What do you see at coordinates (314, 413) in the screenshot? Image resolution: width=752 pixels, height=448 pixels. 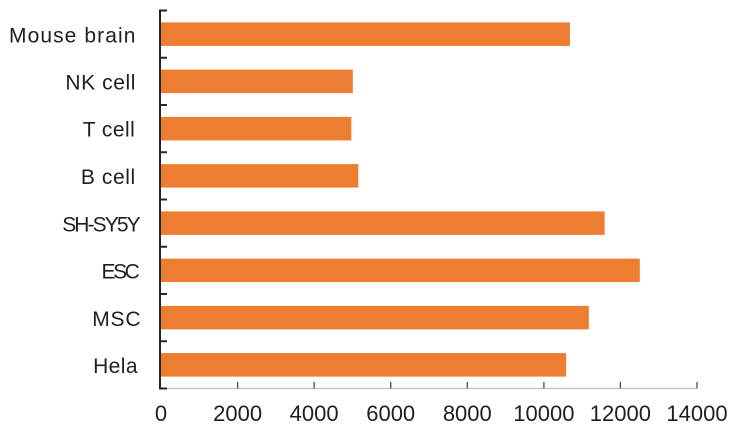 I see `svg-text: 4000` at bounding box center [314, 413].